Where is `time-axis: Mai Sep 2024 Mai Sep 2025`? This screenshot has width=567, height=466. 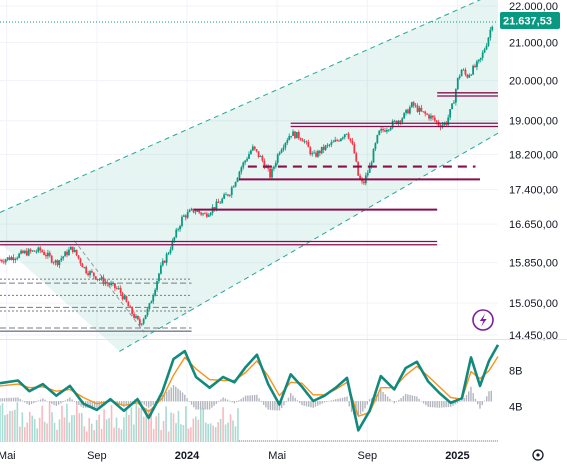
time-axis: Mai Sep 2024 Mai Sep 2025 is located at coordinates (235, 456).